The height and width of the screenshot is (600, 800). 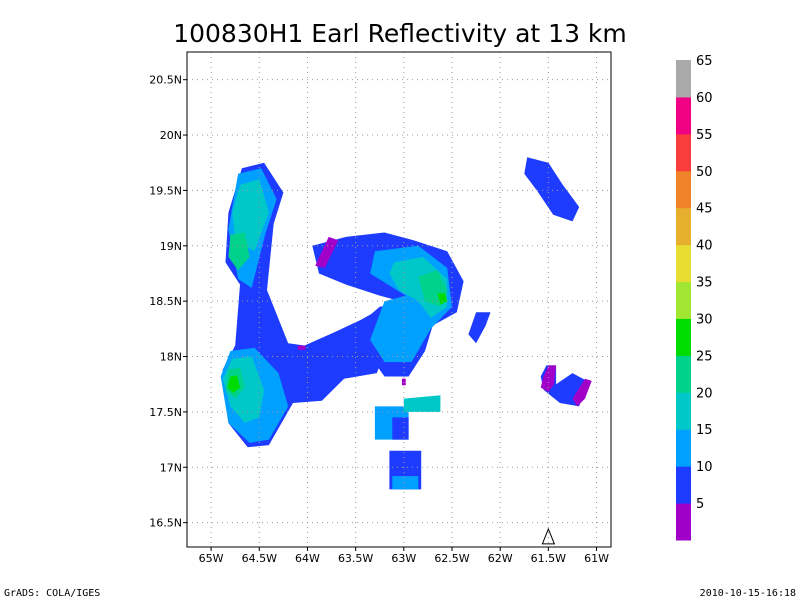 I want to click on x-tick-label: 61.5W, so click(x=548, y=558).